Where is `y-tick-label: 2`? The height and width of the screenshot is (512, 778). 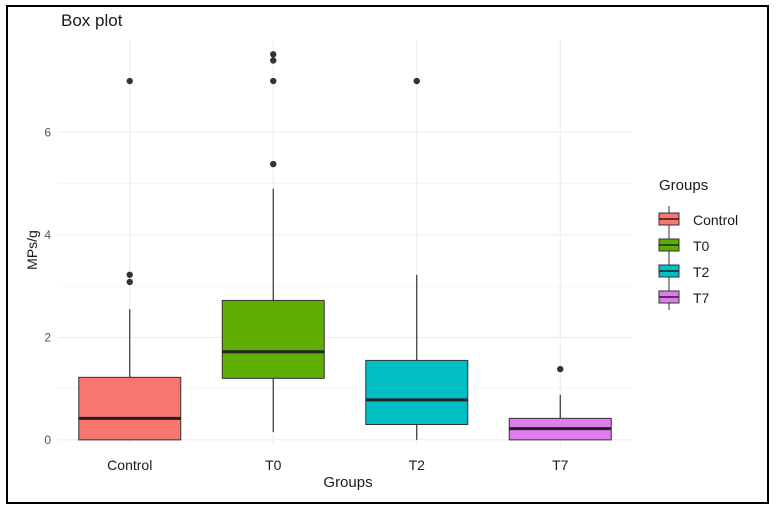 y-tick-label: 2 is located at coordinates (47, 337).